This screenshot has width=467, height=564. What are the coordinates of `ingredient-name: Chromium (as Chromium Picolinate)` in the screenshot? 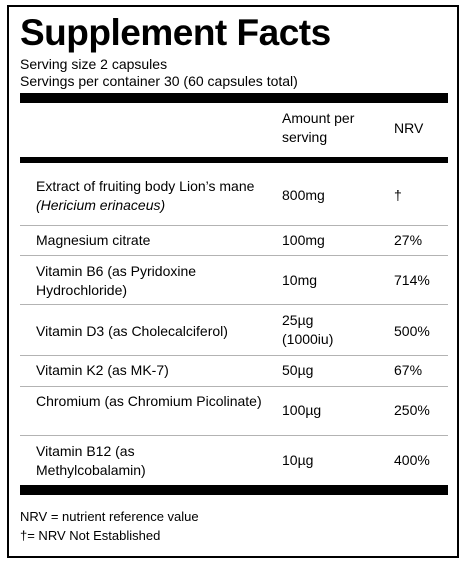 It's located at (149, 401).